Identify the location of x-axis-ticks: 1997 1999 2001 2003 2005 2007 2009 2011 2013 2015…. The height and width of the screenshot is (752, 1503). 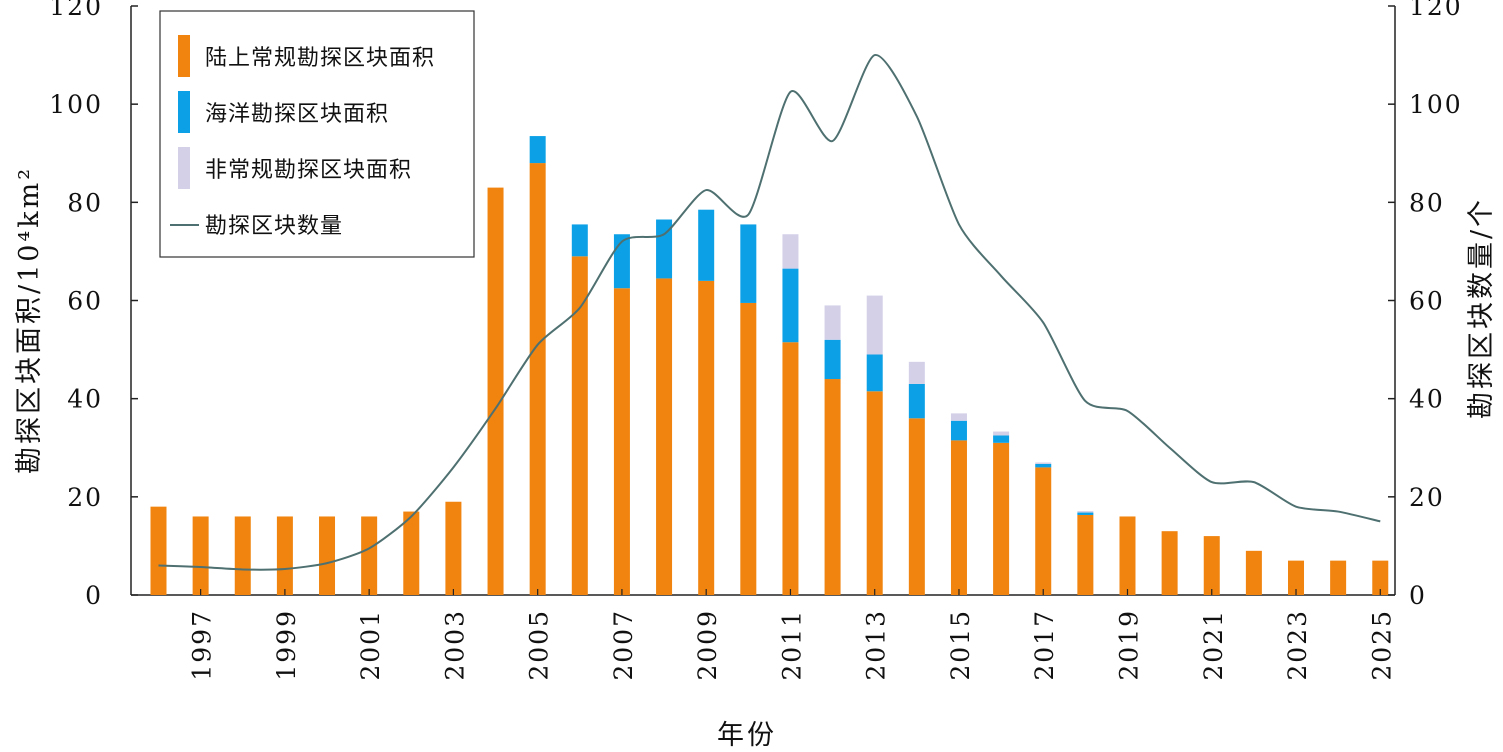
(792, 635).